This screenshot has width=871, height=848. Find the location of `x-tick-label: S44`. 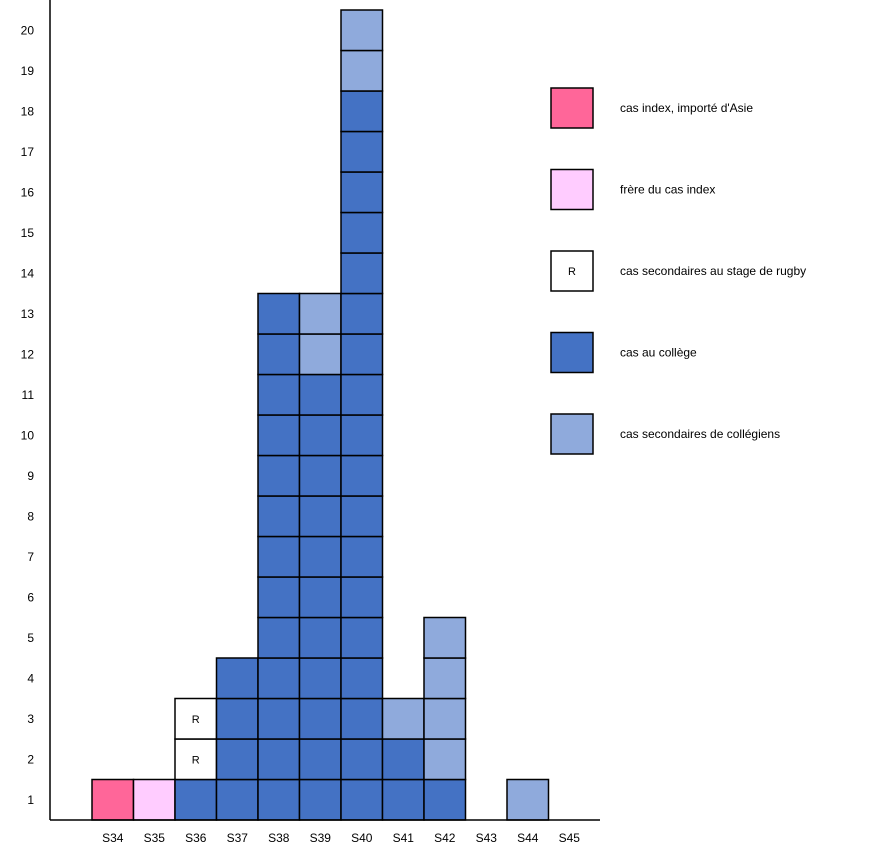

x-tick-label: S44 is located at coordinates (528, 838).